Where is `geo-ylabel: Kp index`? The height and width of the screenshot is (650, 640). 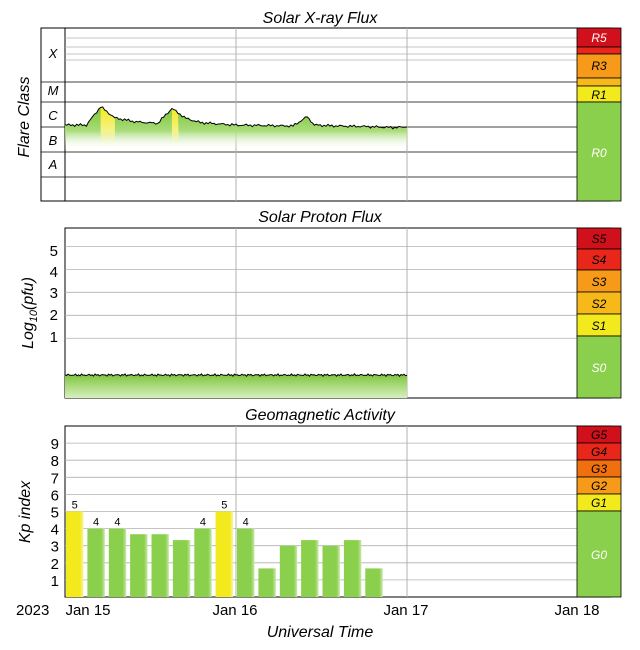 geo-ylabel: Kp index is located at coordinates (25, 511).